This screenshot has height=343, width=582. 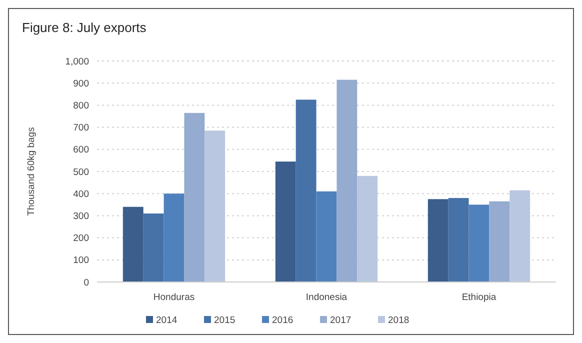 What do you see at coordinates (81, 238) in the screenshot?
I see `y-tick-label: 200` at bounding box center [81, 238].